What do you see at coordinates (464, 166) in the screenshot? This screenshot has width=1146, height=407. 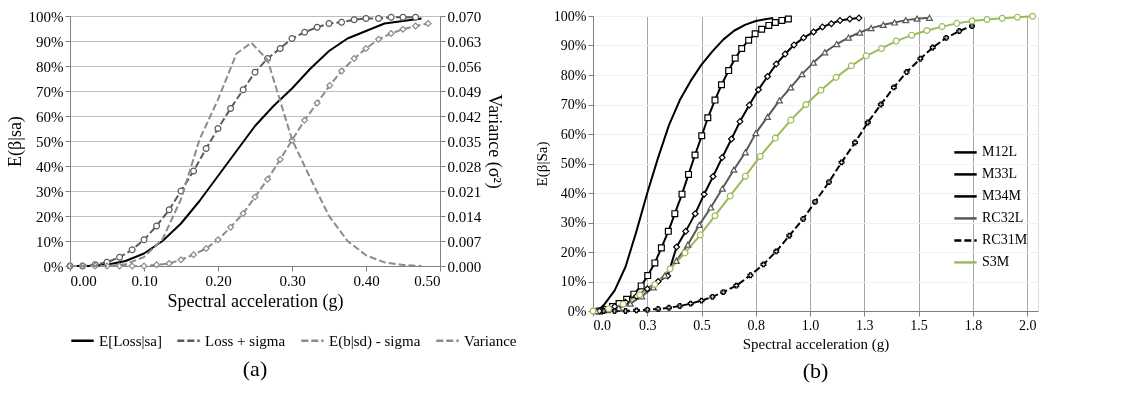 I see `y2-tick-label: 0.028` at bounding box center [464, 166].